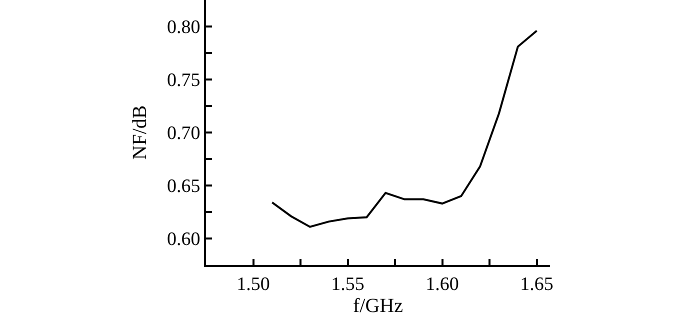  What do you see at coordinates (537, 284) in the screenshot?
I see `x-tick-label: 1.65` at bounding box center [537, 284].